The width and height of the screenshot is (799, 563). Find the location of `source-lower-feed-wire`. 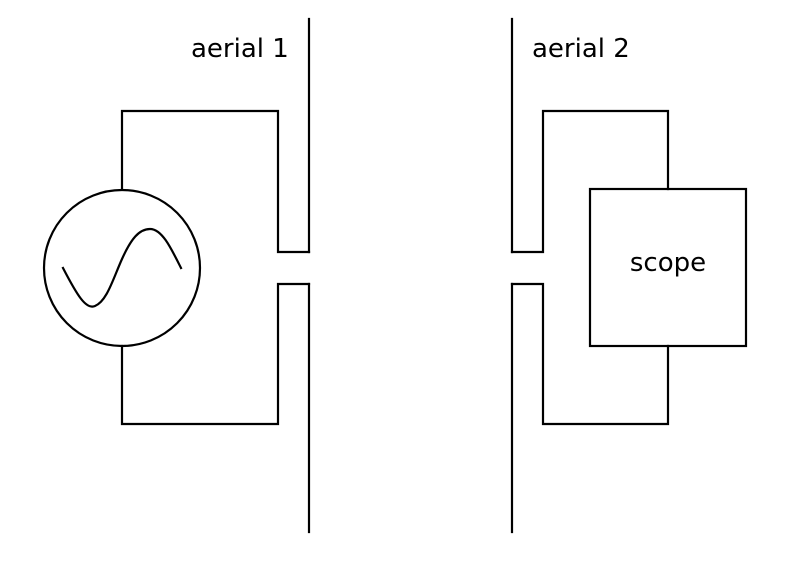

source-lower-feed-wire is located at coordinates (215, 354).